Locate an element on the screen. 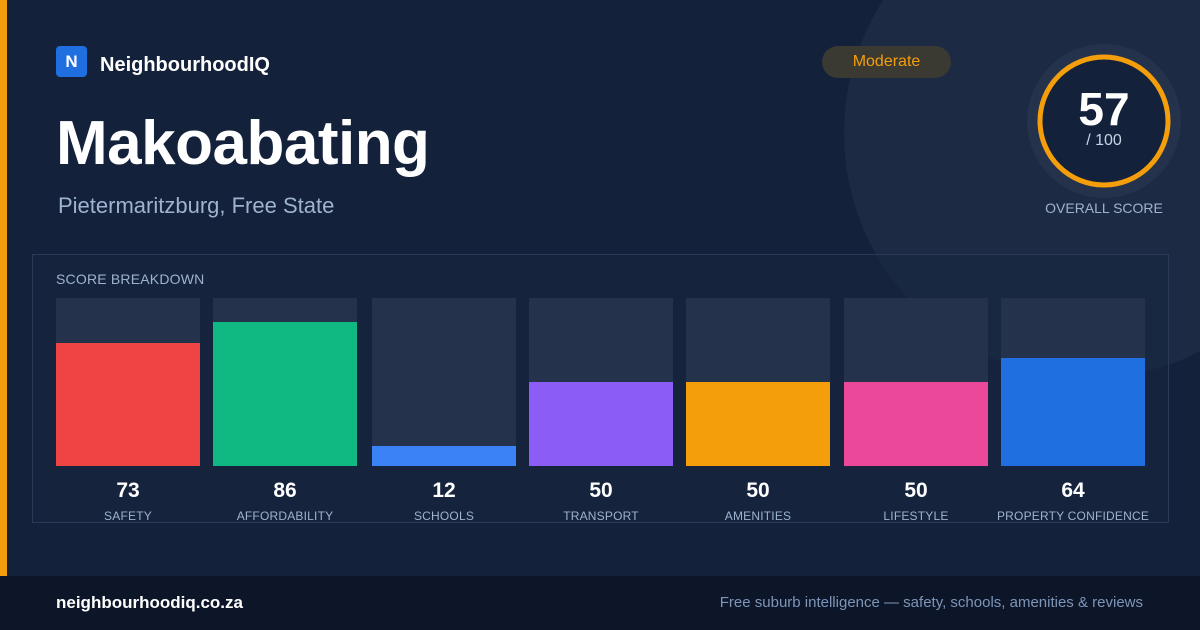 The image size is (1200, 630). score-bar-label: SCHOOLS is located at coordinates (444, 516).